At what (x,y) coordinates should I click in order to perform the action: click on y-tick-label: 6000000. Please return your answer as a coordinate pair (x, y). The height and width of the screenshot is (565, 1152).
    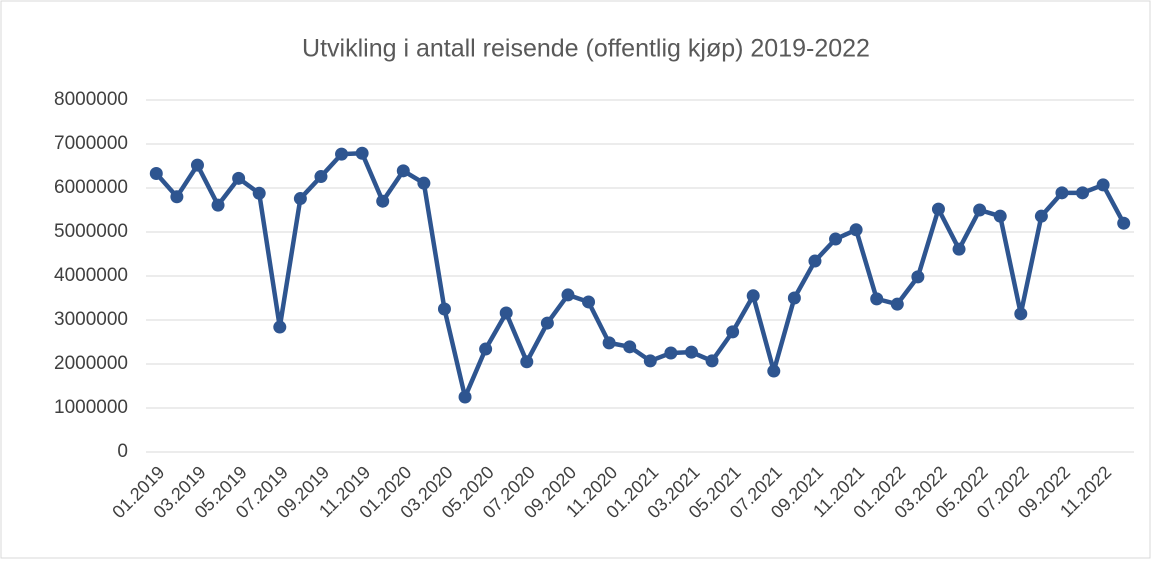
    Looking at the image, I should click on (91, 187).